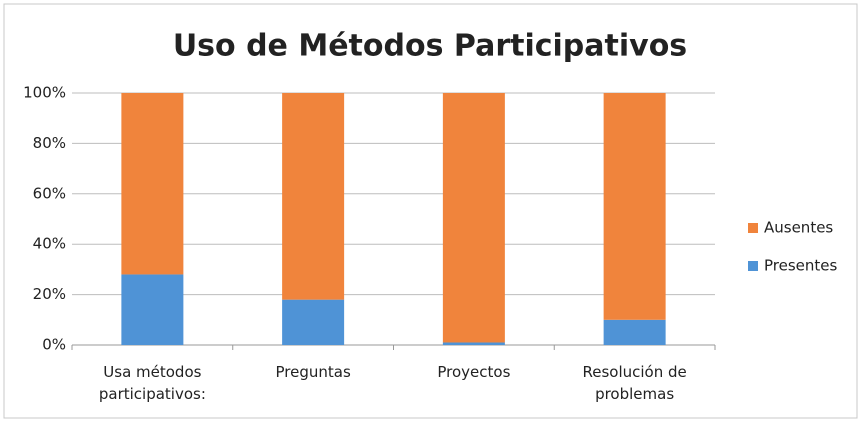 The height and width of the screenshot is (422, 861). Describe the element at coordinates (49, 294) in the screenshot. I see `y-tick-label: 20%` at that location.